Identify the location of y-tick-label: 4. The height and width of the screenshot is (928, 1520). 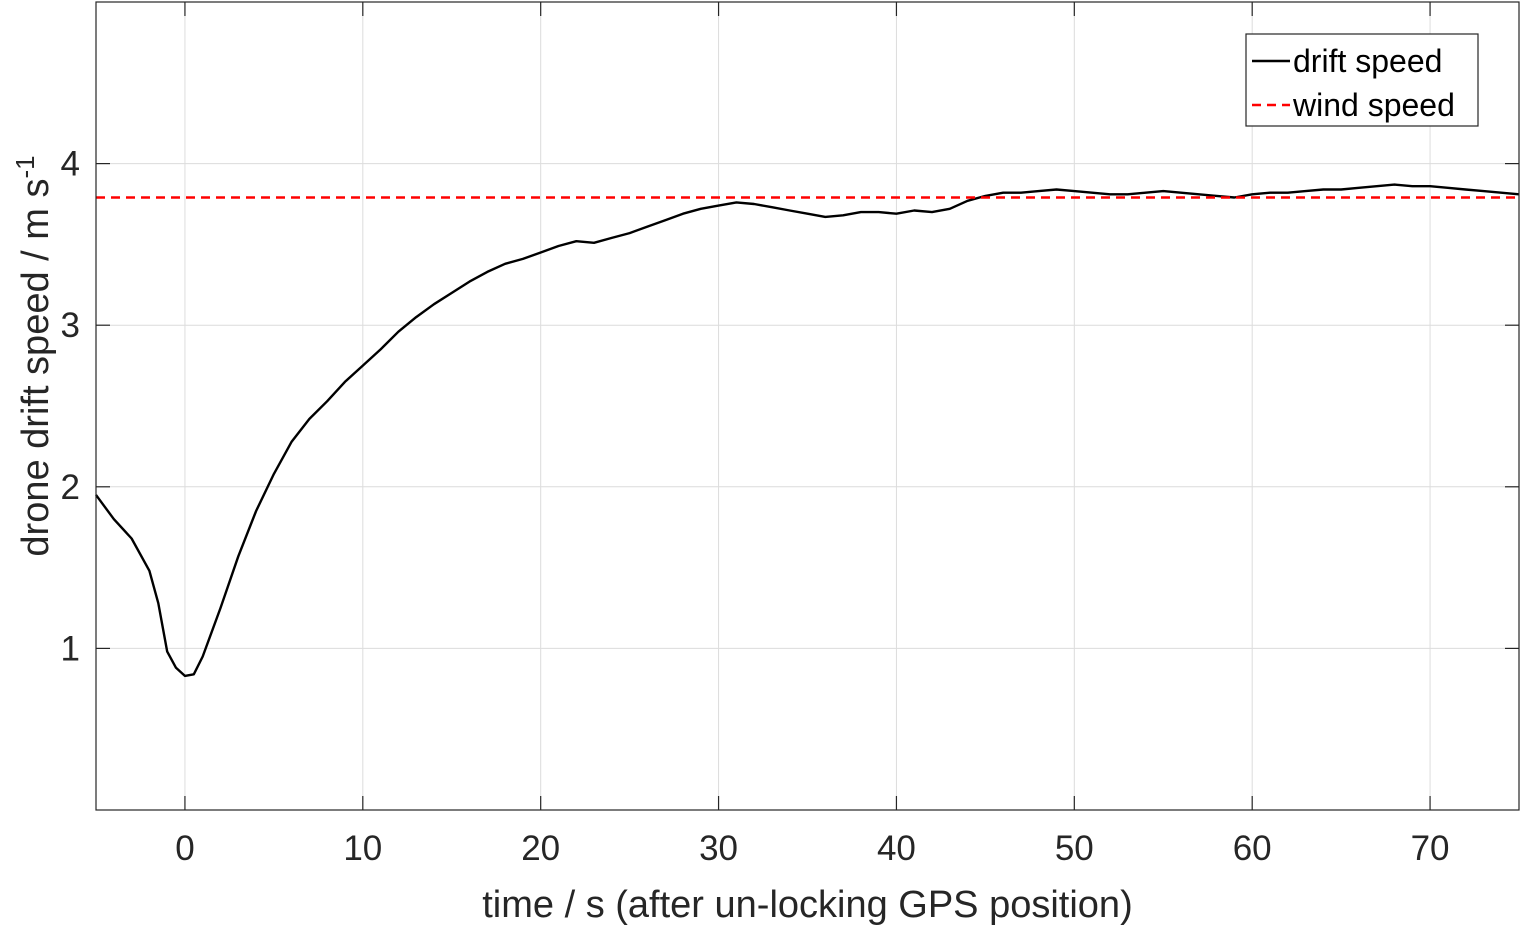
(70, 164).